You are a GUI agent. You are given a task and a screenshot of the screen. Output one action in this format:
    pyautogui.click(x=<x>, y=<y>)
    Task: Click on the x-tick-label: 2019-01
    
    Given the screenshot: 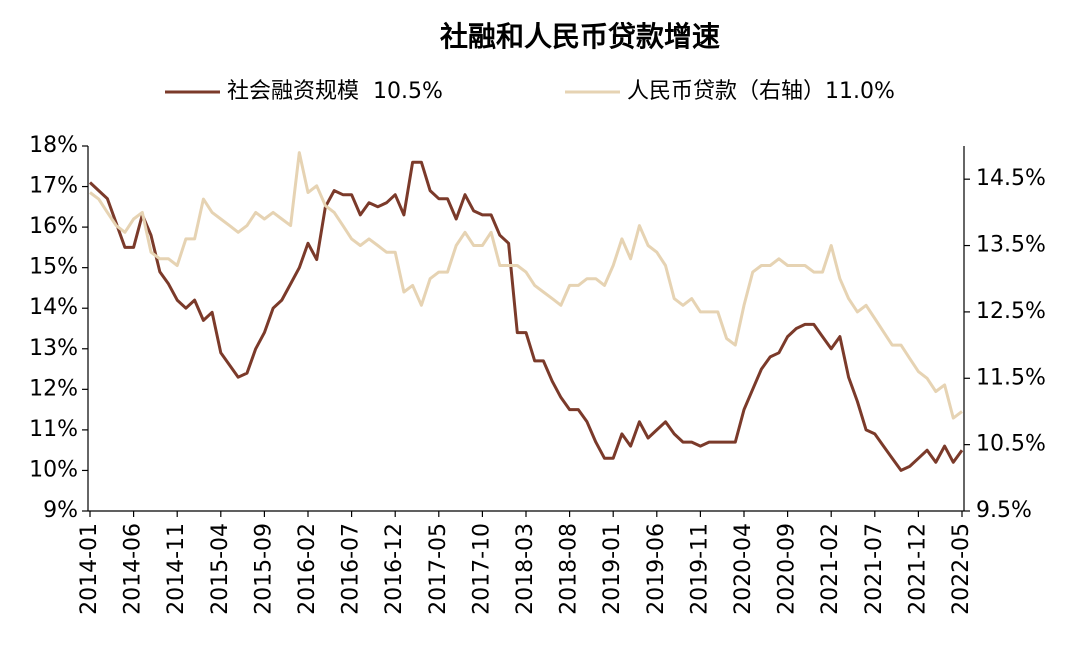 What is the action you would take?
    pyautogui.click(x=612, y=569)
    